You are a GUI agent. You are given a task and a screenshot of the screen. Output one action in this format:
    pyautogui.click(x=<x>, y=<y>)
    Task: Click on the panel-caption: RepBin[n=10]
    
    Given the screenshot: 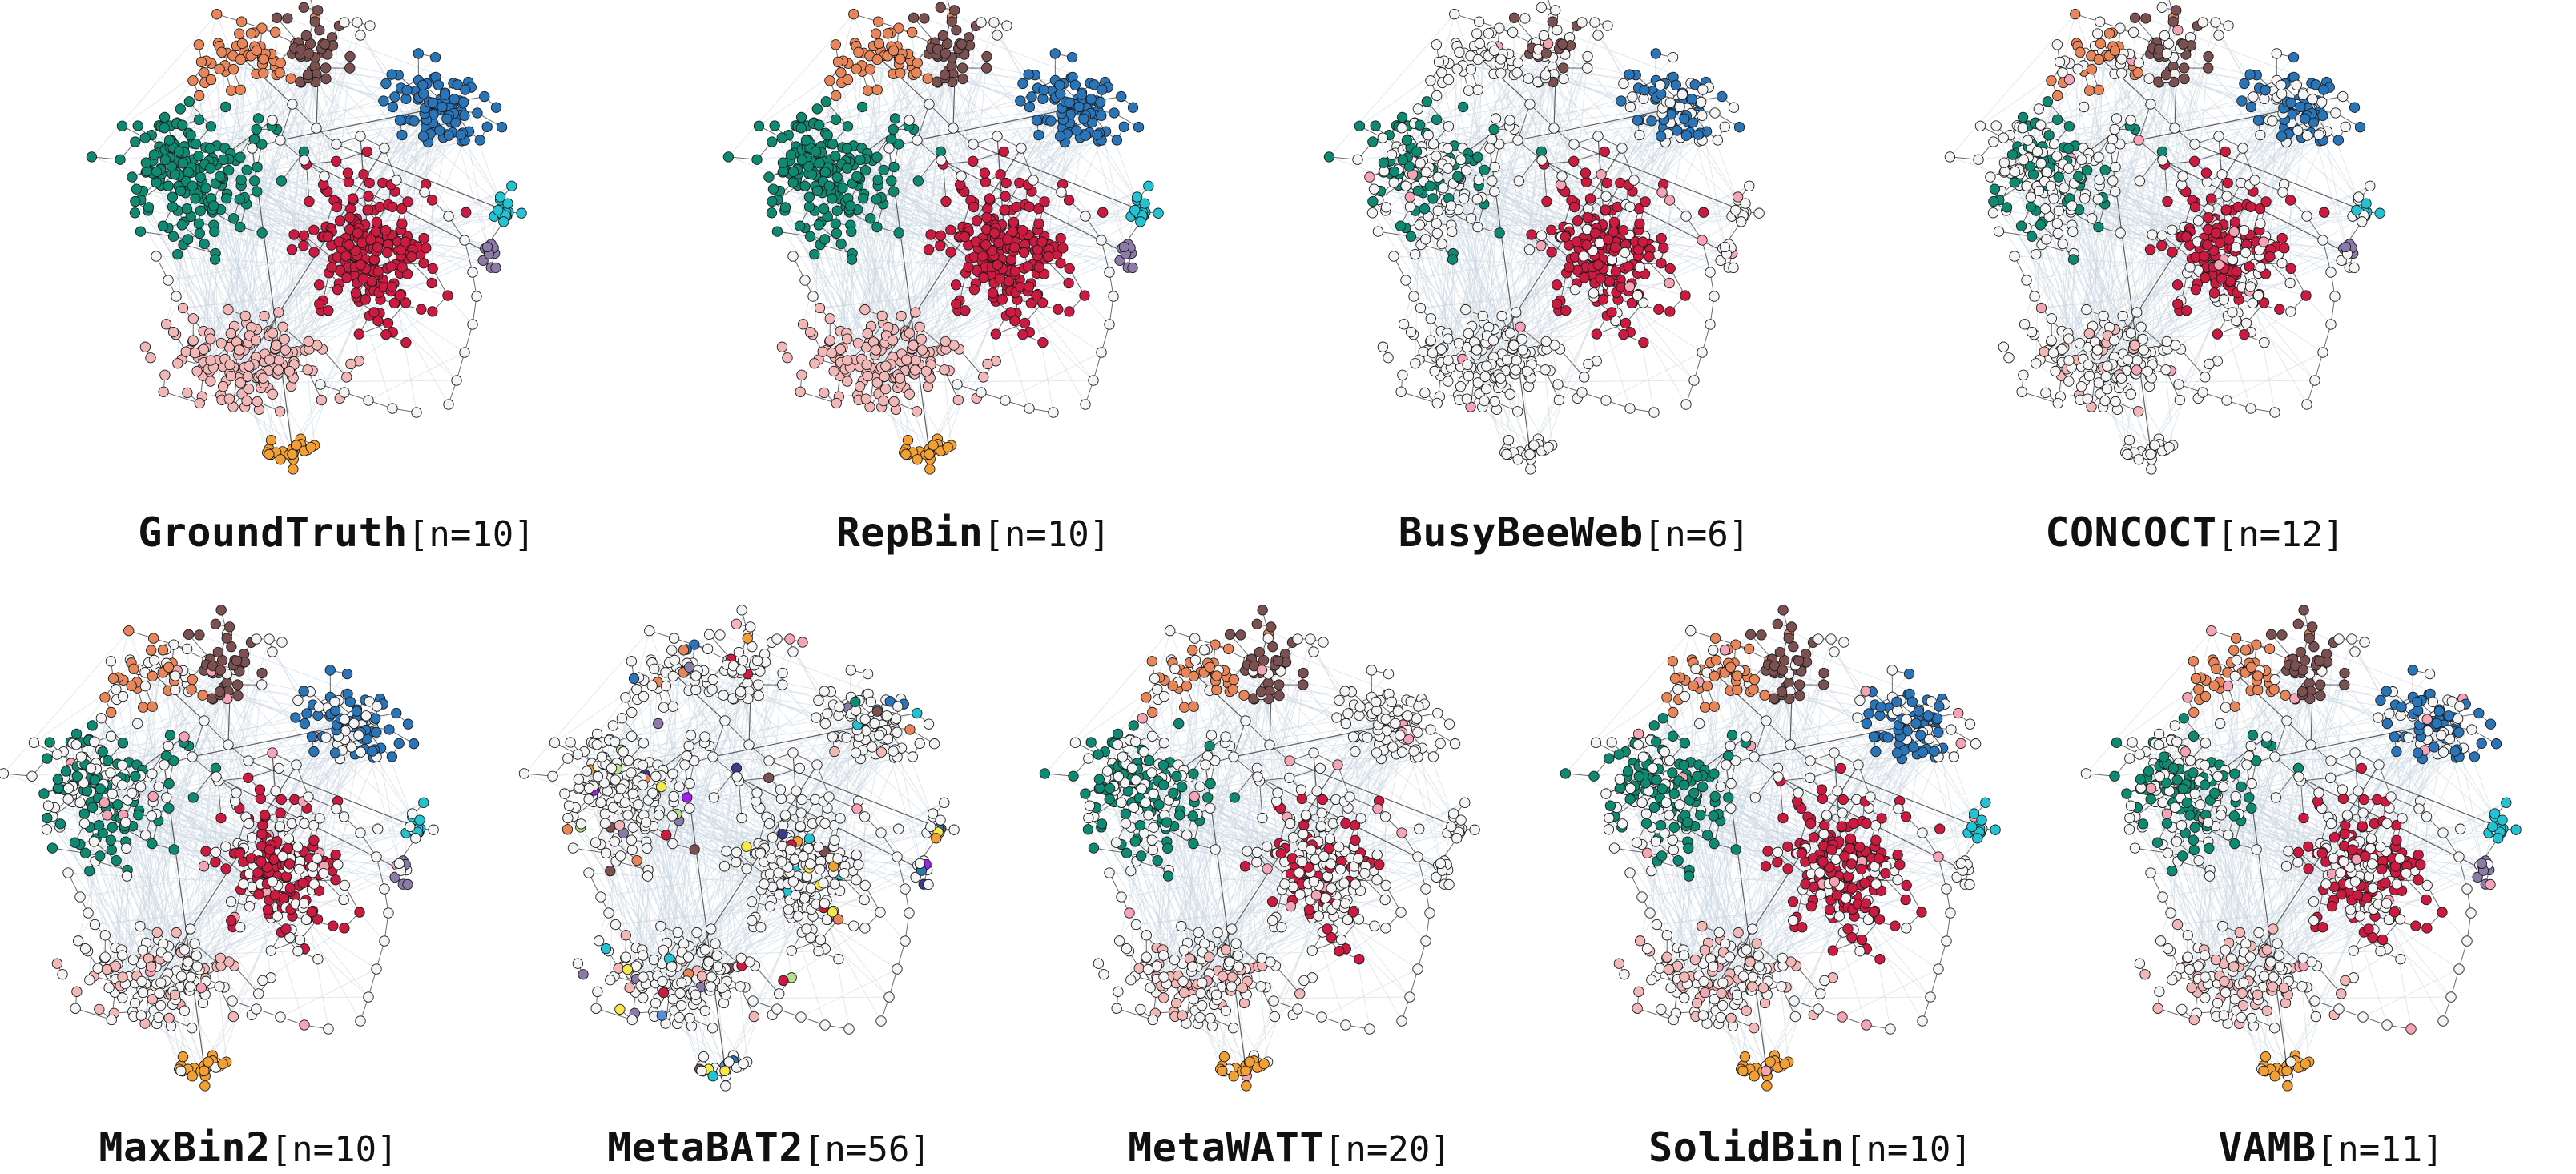 What is the action you would take?
    pyautogui.click(x=973, y=533)
    